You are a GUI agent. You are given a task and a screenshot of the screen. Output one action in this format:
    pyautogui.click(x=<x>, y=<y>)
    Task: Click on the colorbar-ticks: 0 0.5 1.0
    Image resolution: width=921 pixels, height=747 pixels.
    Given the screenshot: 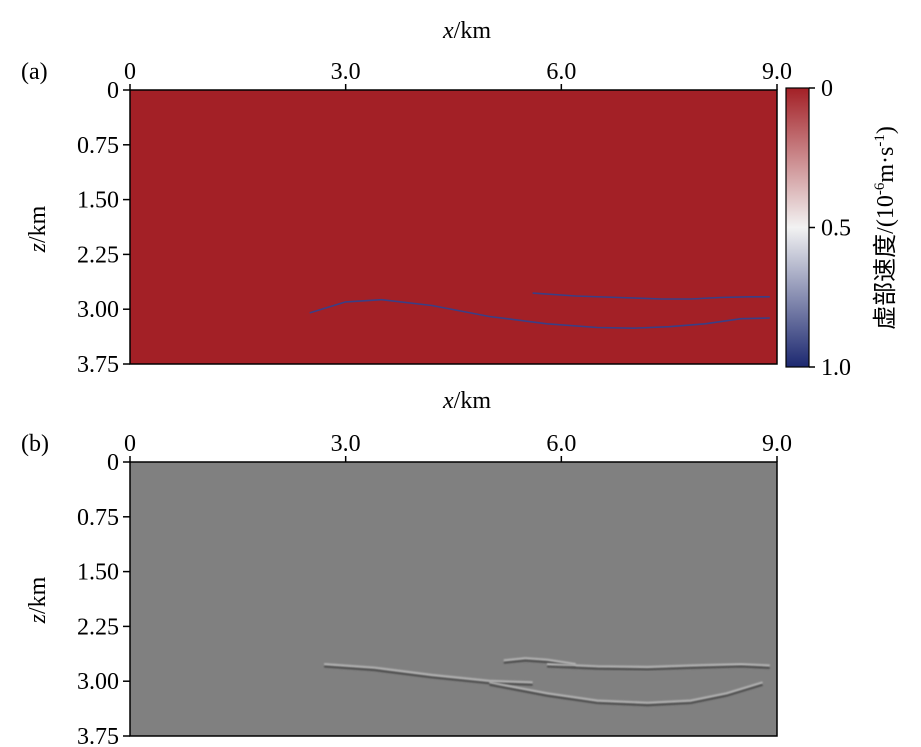 What is the action you would take?
    pyautogui.click(x=830, y=228)
    